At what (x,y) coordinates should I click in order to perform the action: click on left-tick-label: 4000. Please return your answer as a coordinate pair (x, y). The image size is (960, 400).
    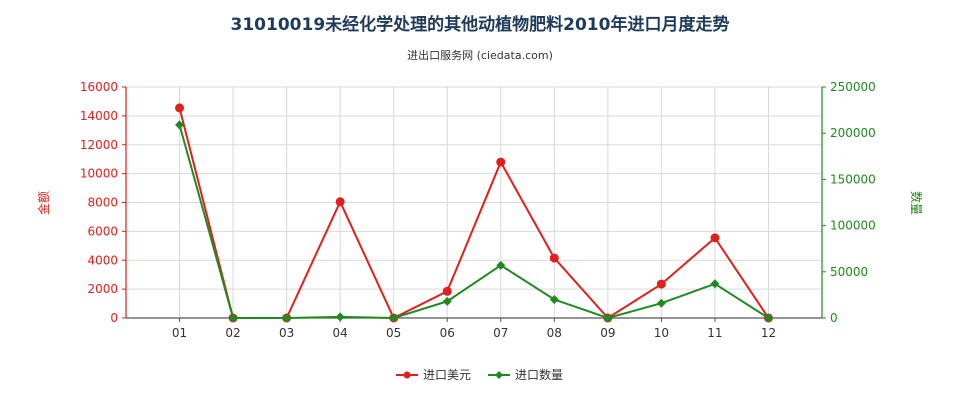
    Looking at the image, I should click on (102, 260).